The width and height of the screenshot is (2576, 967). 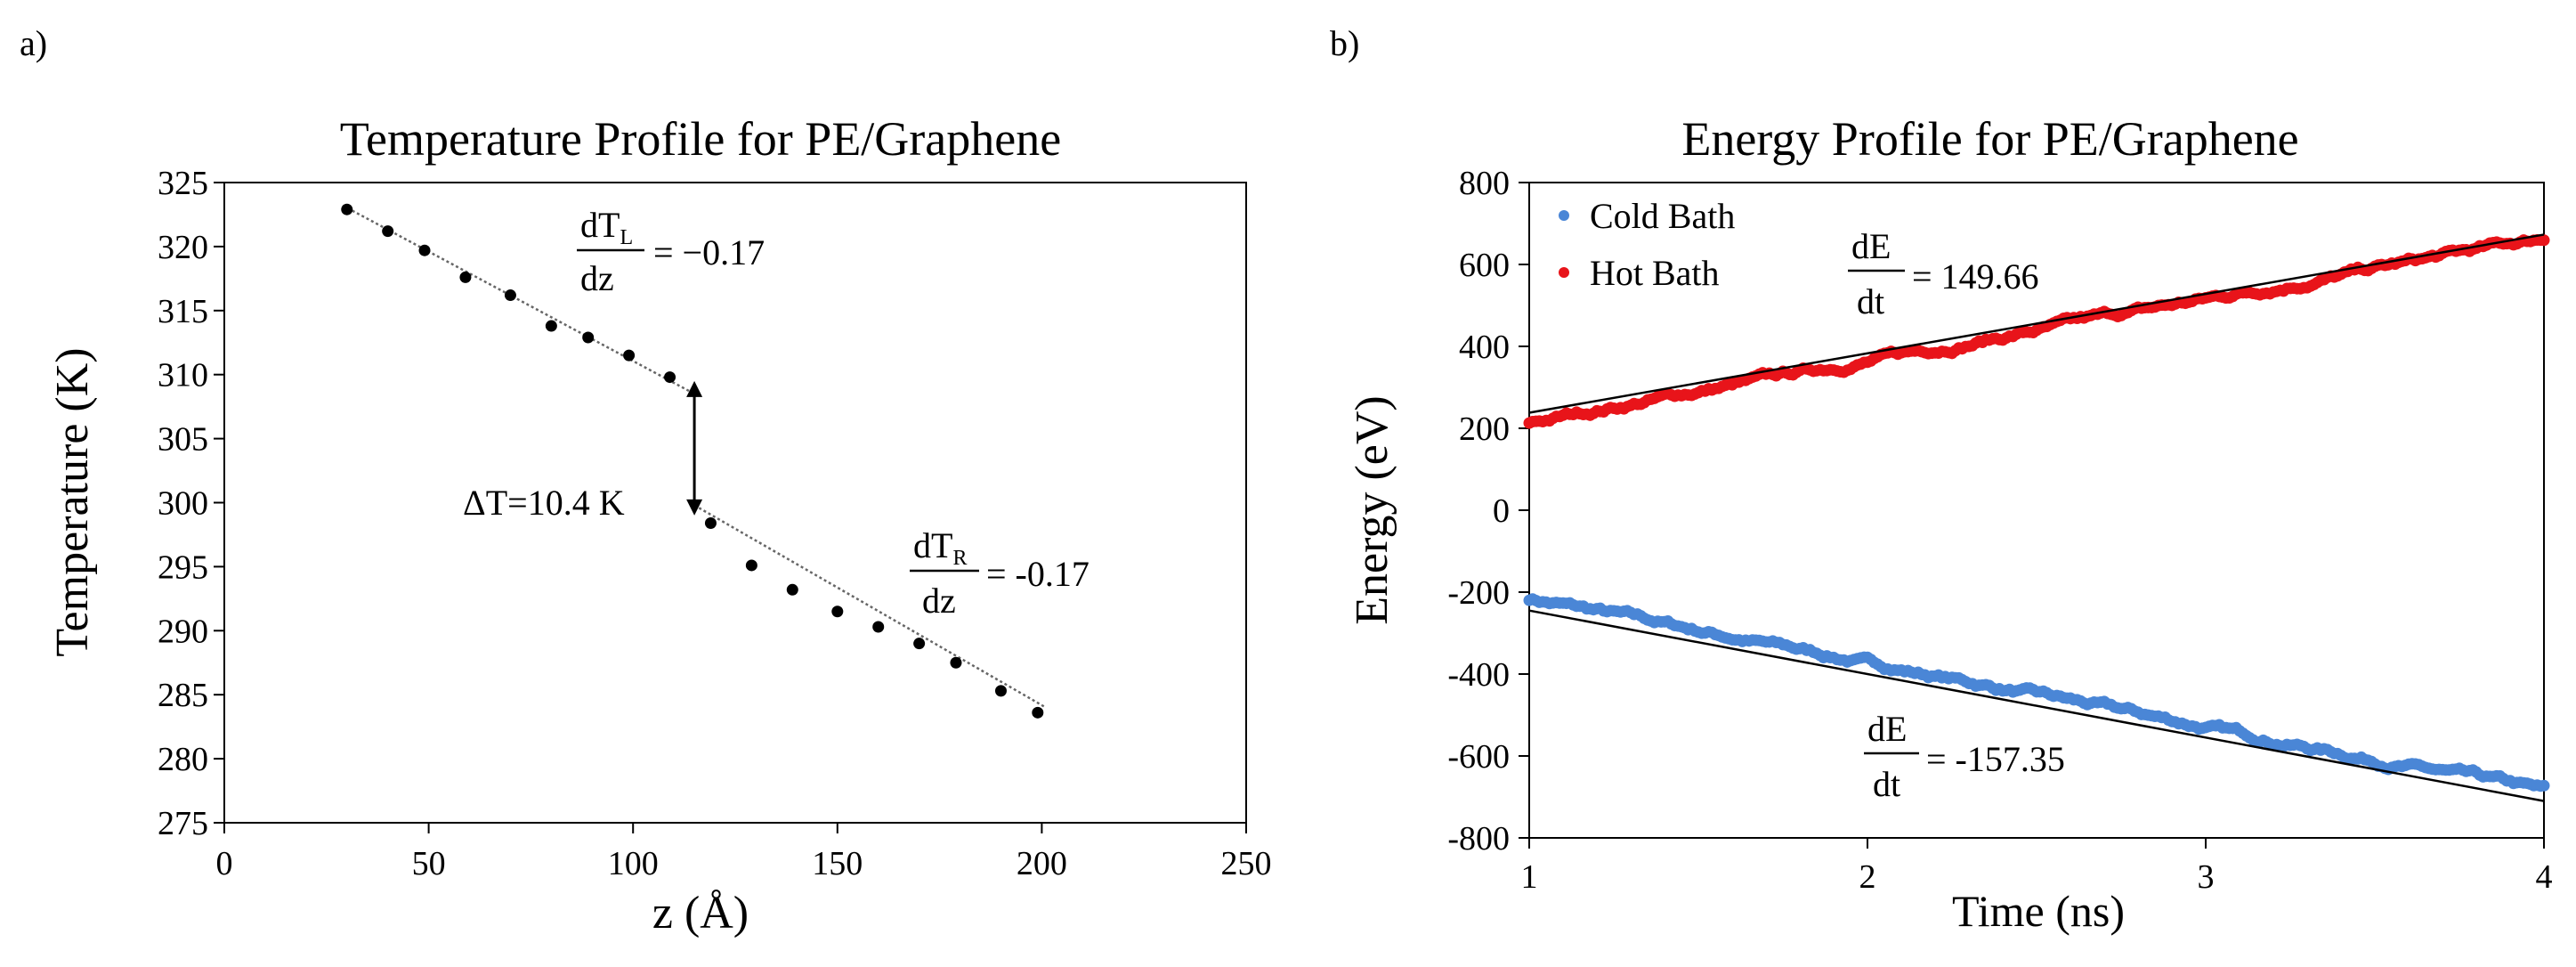 I want to click on cold-slope-denominator: dt, so click(x=1886, y=784).